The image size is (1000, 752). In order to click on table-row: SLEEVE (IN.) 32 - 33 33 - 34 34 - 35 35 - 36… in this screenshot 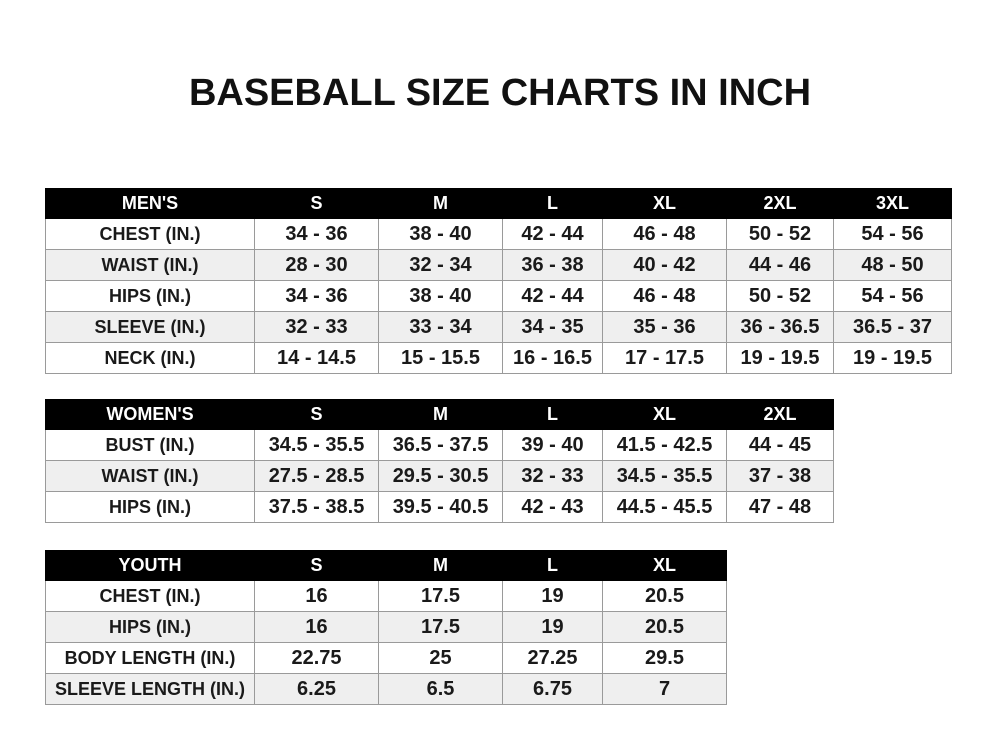, I will do `click(498, 327)`.